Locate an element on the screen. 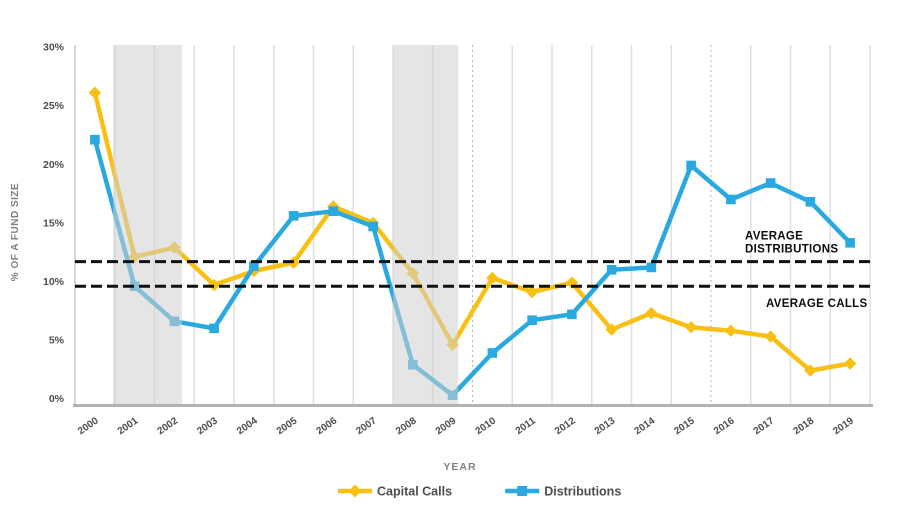 The width and height of the screenshot is (900, 520). x-tick-label: 2010 is located at coordinates (486, 426).